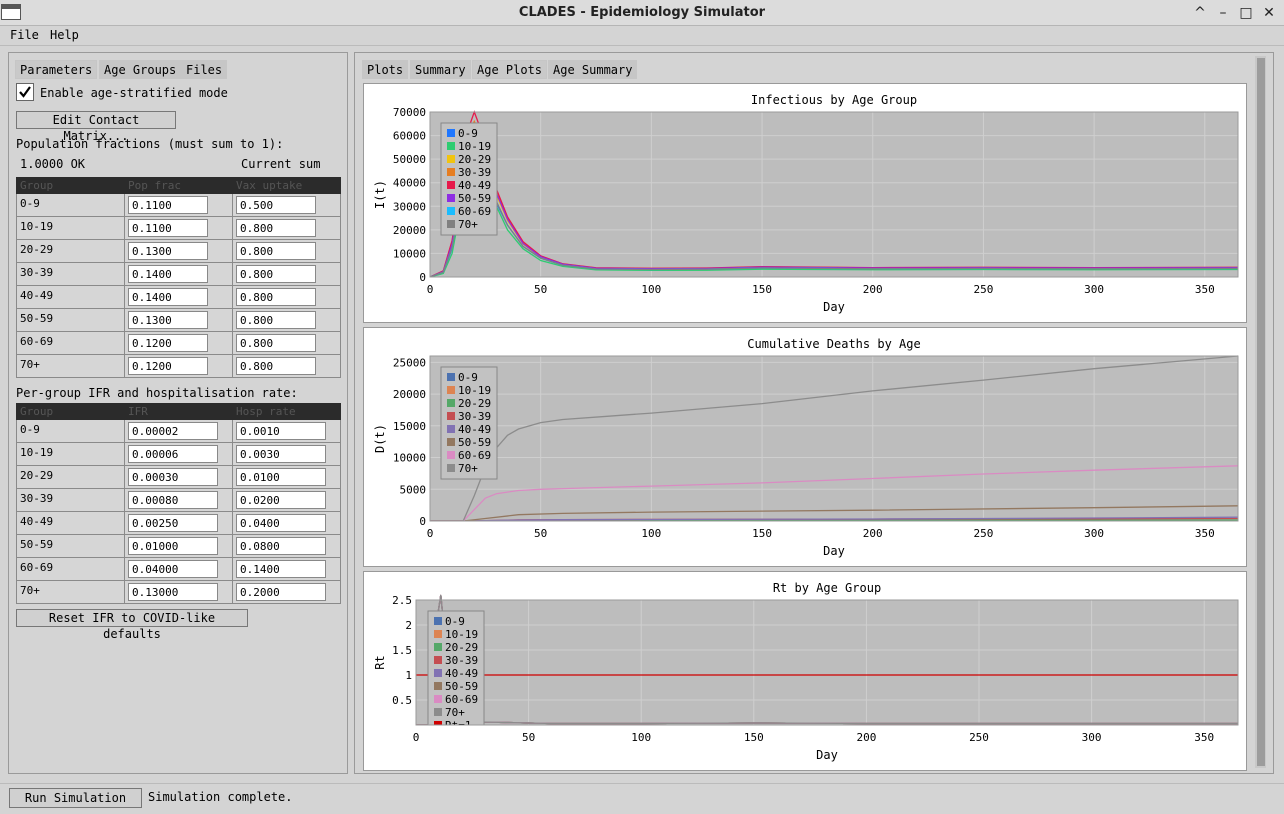  Describe the element at coordinates (873, 289) in the screenshot. I see `x-tick-label: 200` at that location.